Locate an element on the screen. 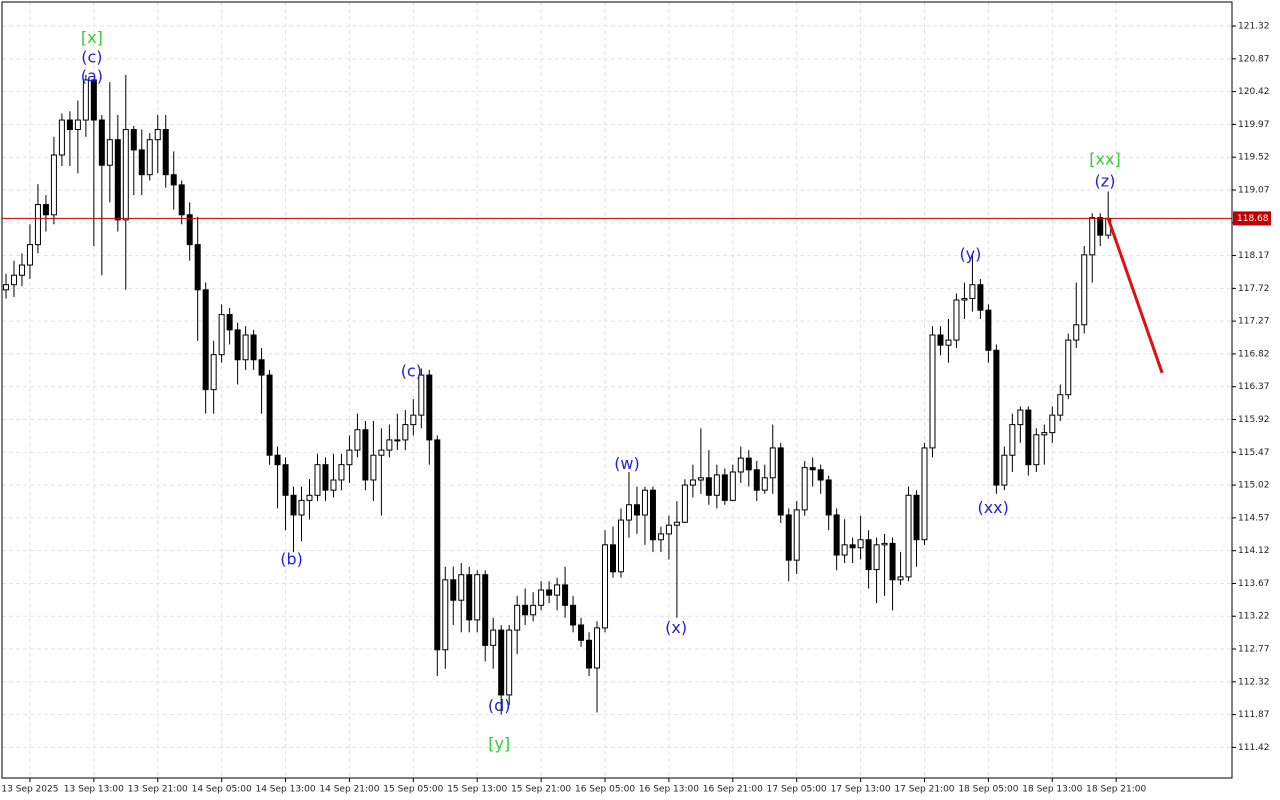 The width and height of the screenshot is (1280, 800). x-tick-label: 14 Sep 13:00 is located at coordinates (285, 790).